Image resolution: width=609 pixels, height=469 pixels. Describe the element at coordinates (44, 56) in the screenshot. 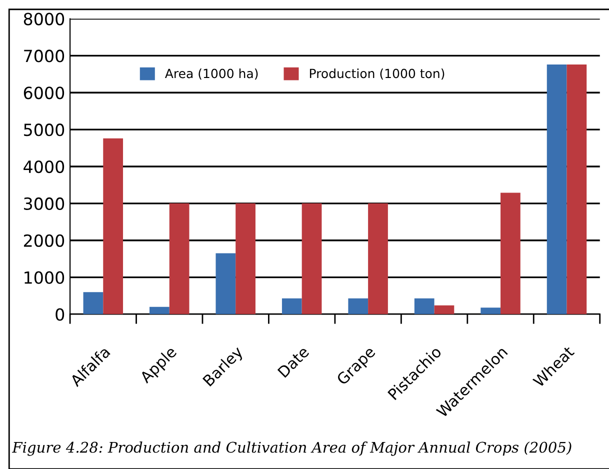

I see `y-tick-label: 7000` at that location.